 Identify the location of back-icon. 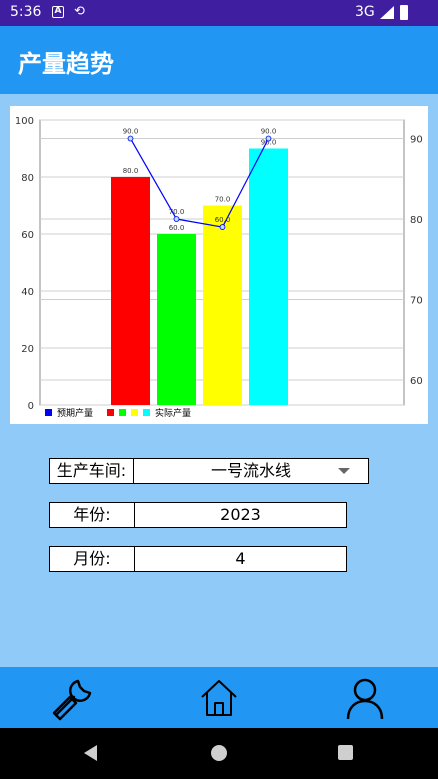
(90, 753).